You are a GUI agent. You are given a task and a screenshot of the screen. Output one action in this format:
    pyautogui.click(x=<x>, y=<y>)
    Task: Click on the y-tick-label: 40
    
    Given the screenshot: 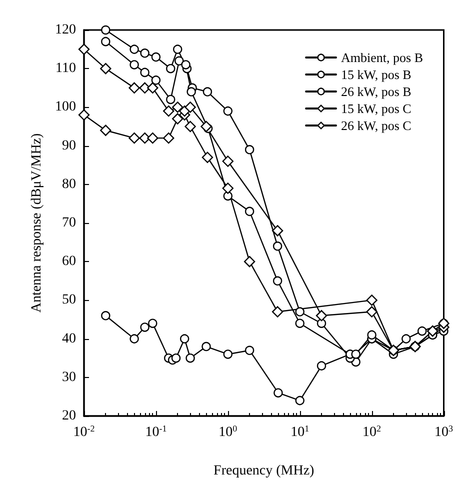 What is the action you would take?
    pyautogui.click(x=69, y=338)
    